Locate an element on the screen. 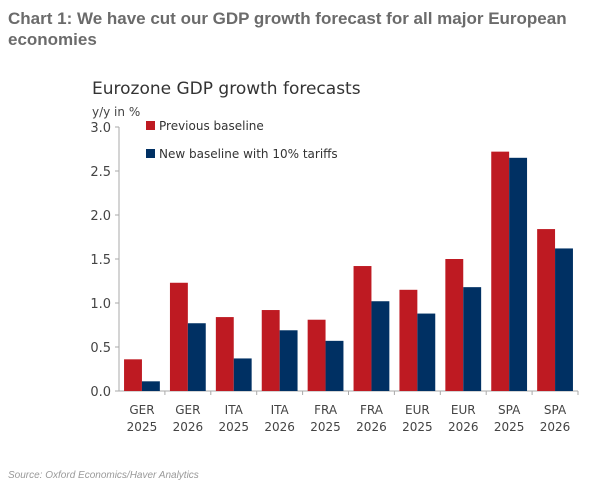 This screenshot has width=600, height=499. bar-new-ita-2026 is located at coordinates (288, 360).